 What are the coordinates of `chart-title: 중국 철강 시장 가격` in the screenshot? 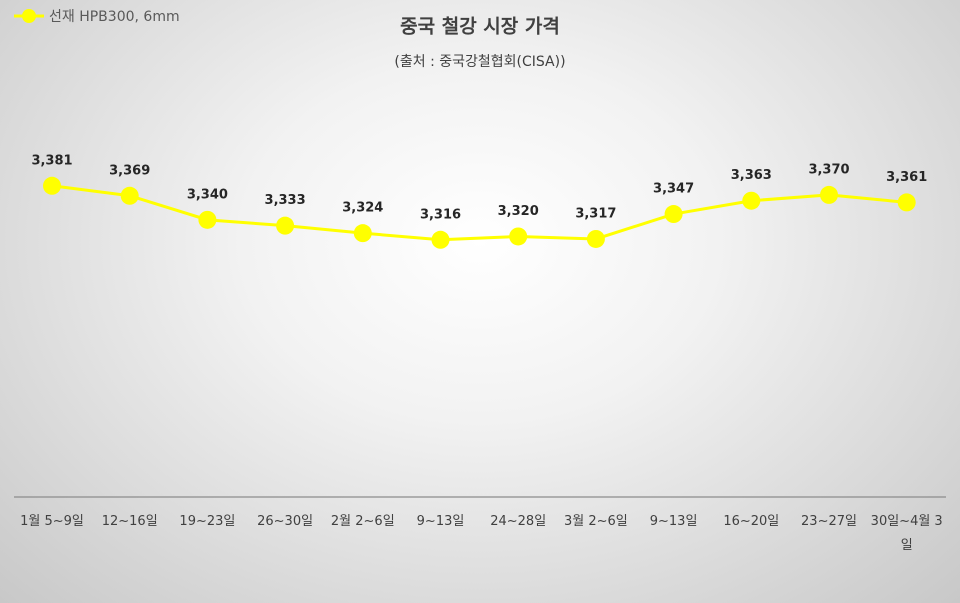 It's located at (480, 27).